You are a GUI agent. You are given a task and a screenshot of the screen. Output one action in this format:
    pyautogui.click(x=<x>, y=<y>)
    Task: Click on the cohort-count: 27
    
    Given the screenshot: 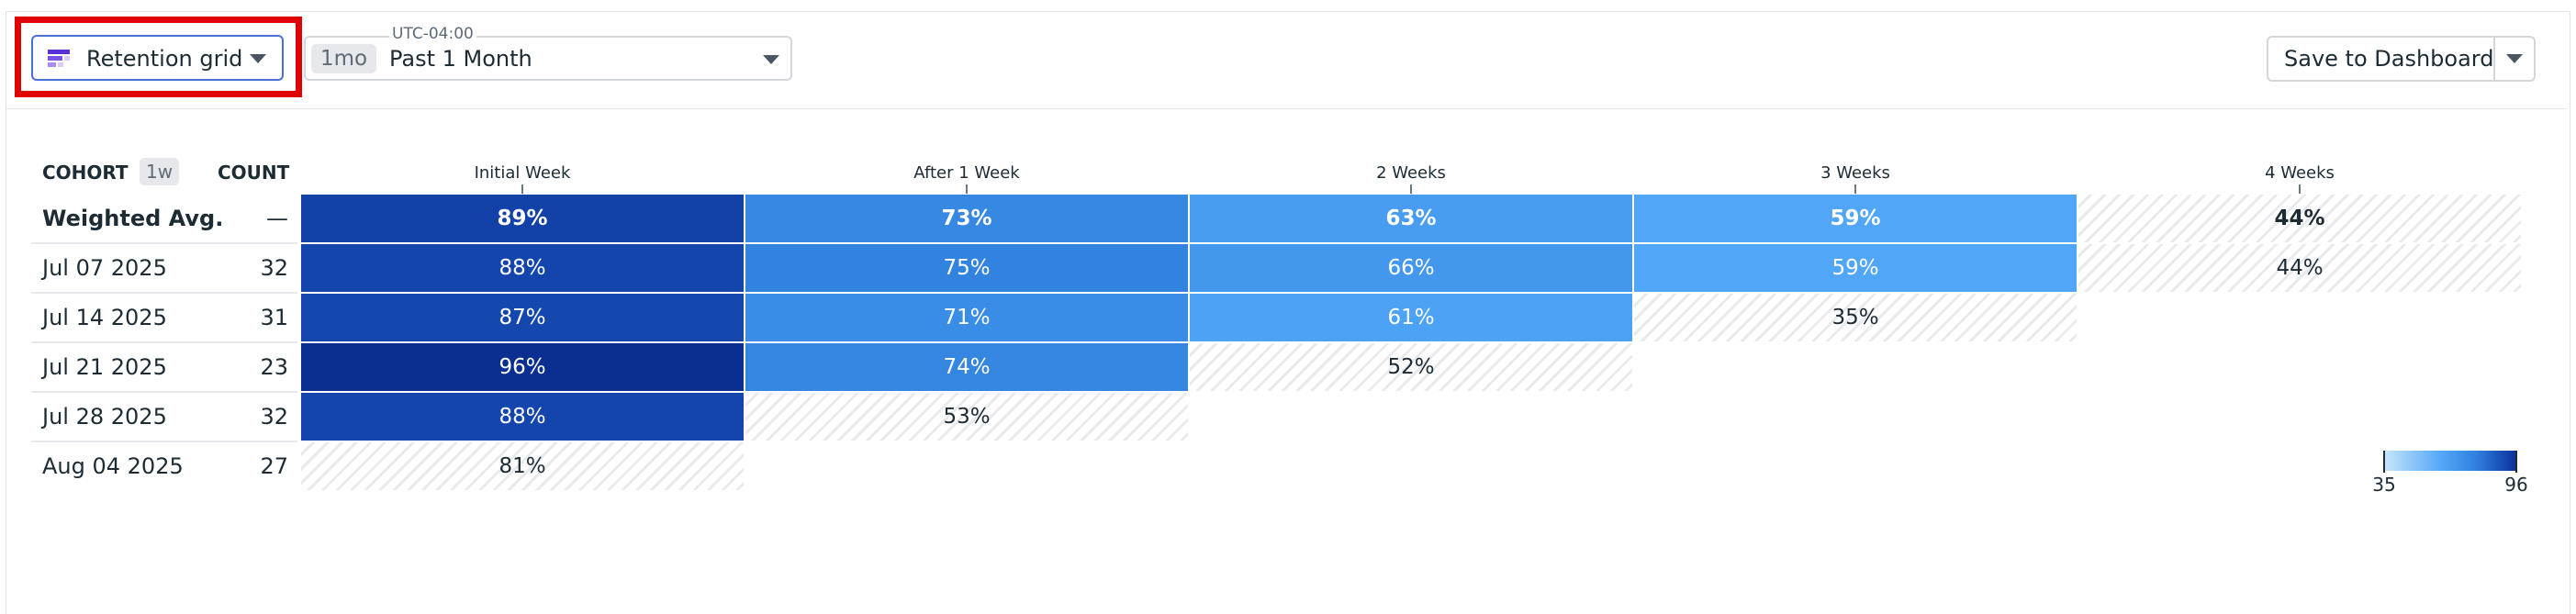 What is the action you would take?
    pyautogui.click(x=274, y=466)
    